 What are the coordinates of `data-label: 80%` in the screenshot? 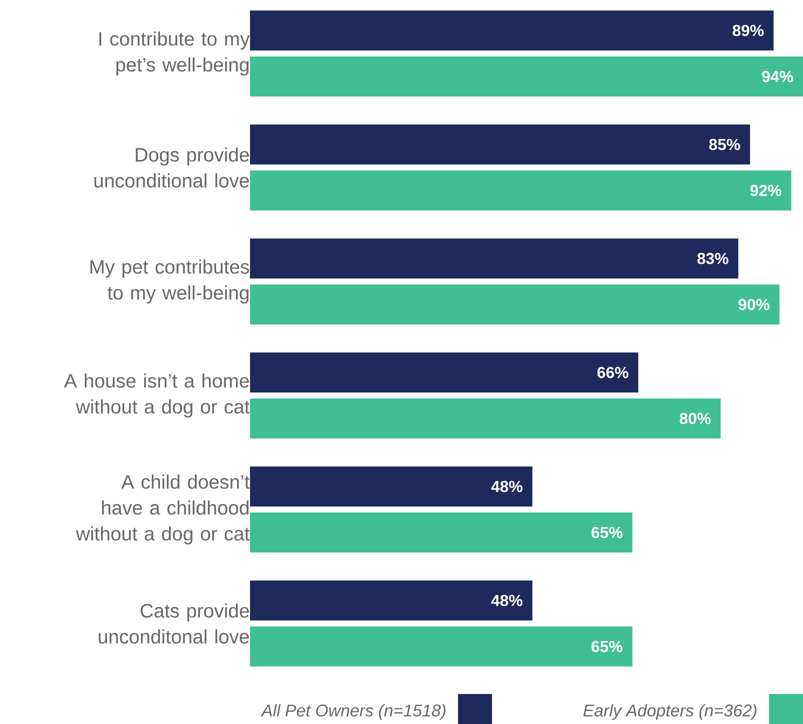 It's located at (695, 418).